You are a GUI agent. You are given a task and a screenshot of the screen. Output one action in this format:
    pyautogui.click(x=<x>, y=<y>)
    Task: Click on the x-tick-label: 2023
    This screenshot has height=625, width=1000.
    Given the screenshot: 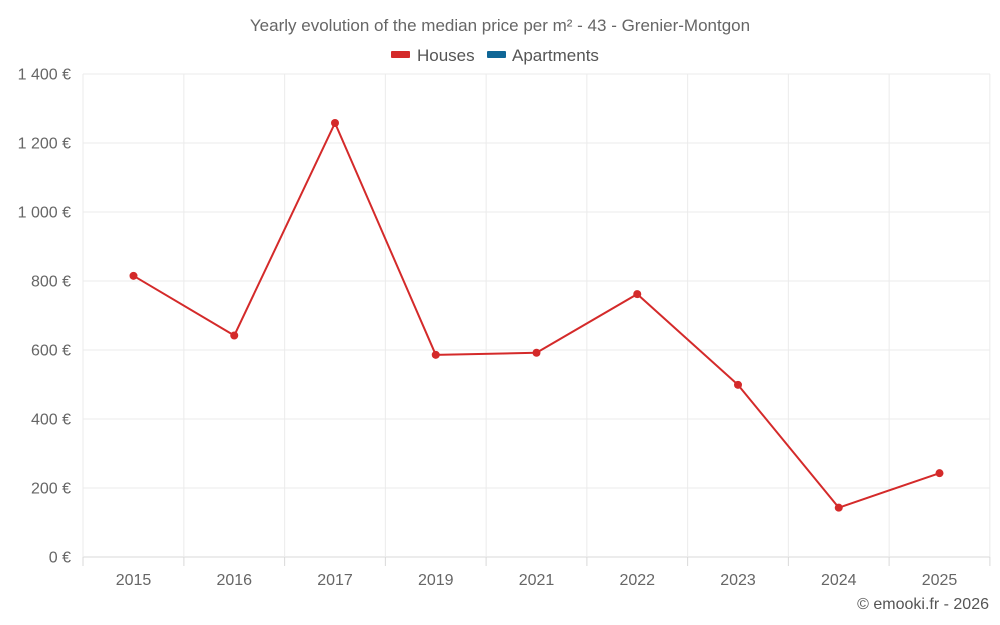 What is the action you would take?
    pyautogui.click(x=738, y=580)
    